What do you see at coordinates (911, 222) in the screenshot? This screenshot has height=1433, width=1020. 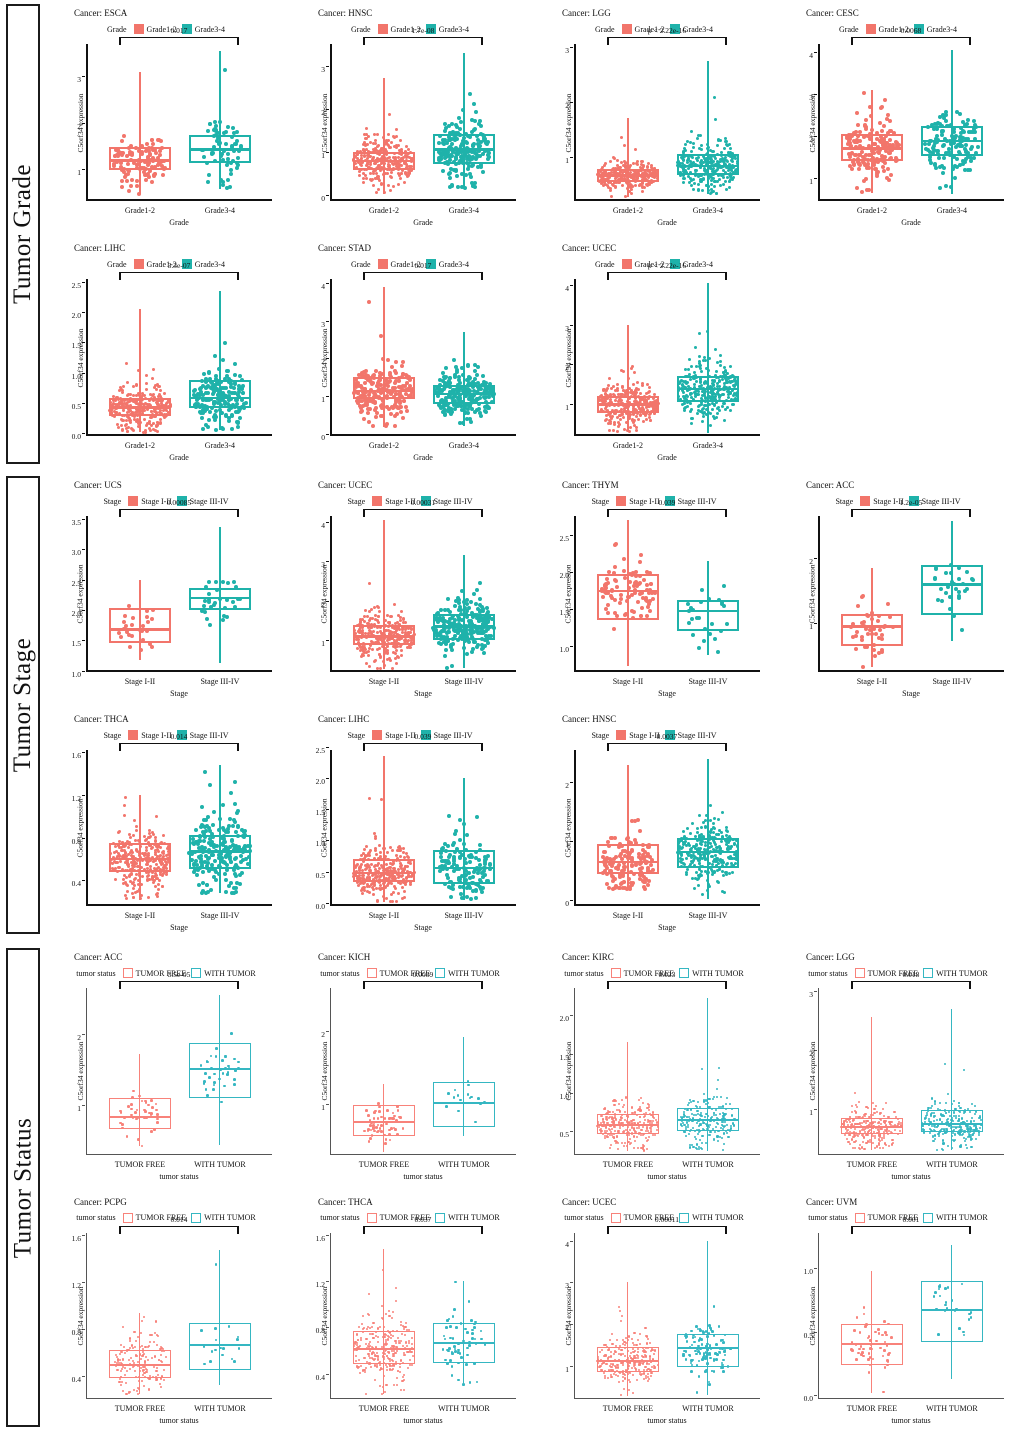 I see `x-axis-title: Grade` at bounding box center [911, 222].